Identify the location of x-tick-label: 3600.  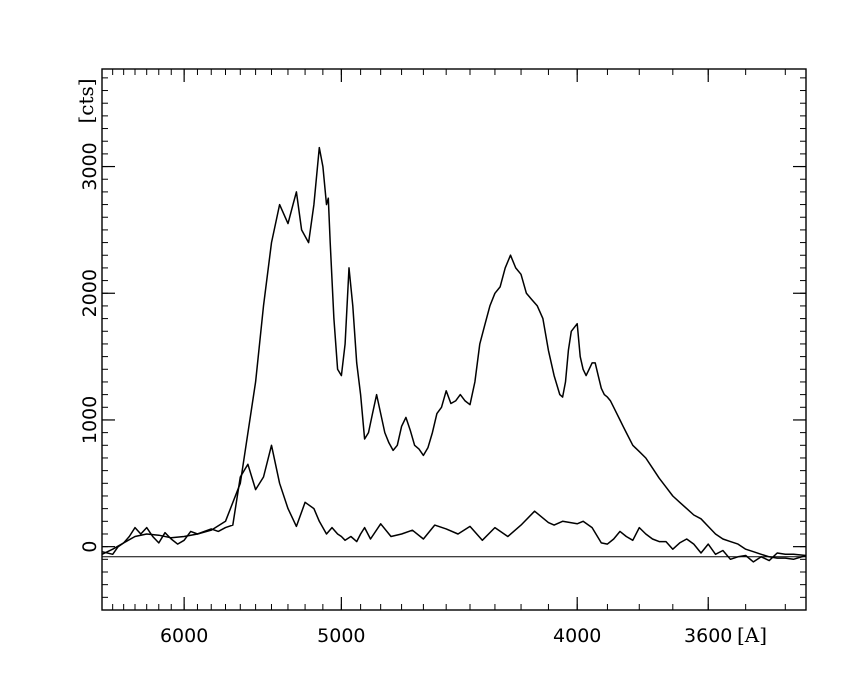
(708, 636).